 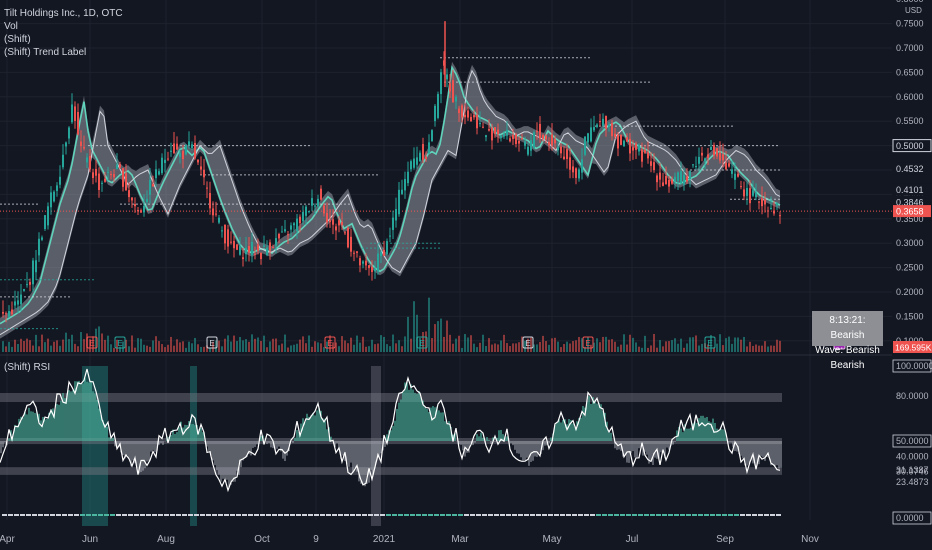 I want to click on volume-badge, so click(x=912, y=347).